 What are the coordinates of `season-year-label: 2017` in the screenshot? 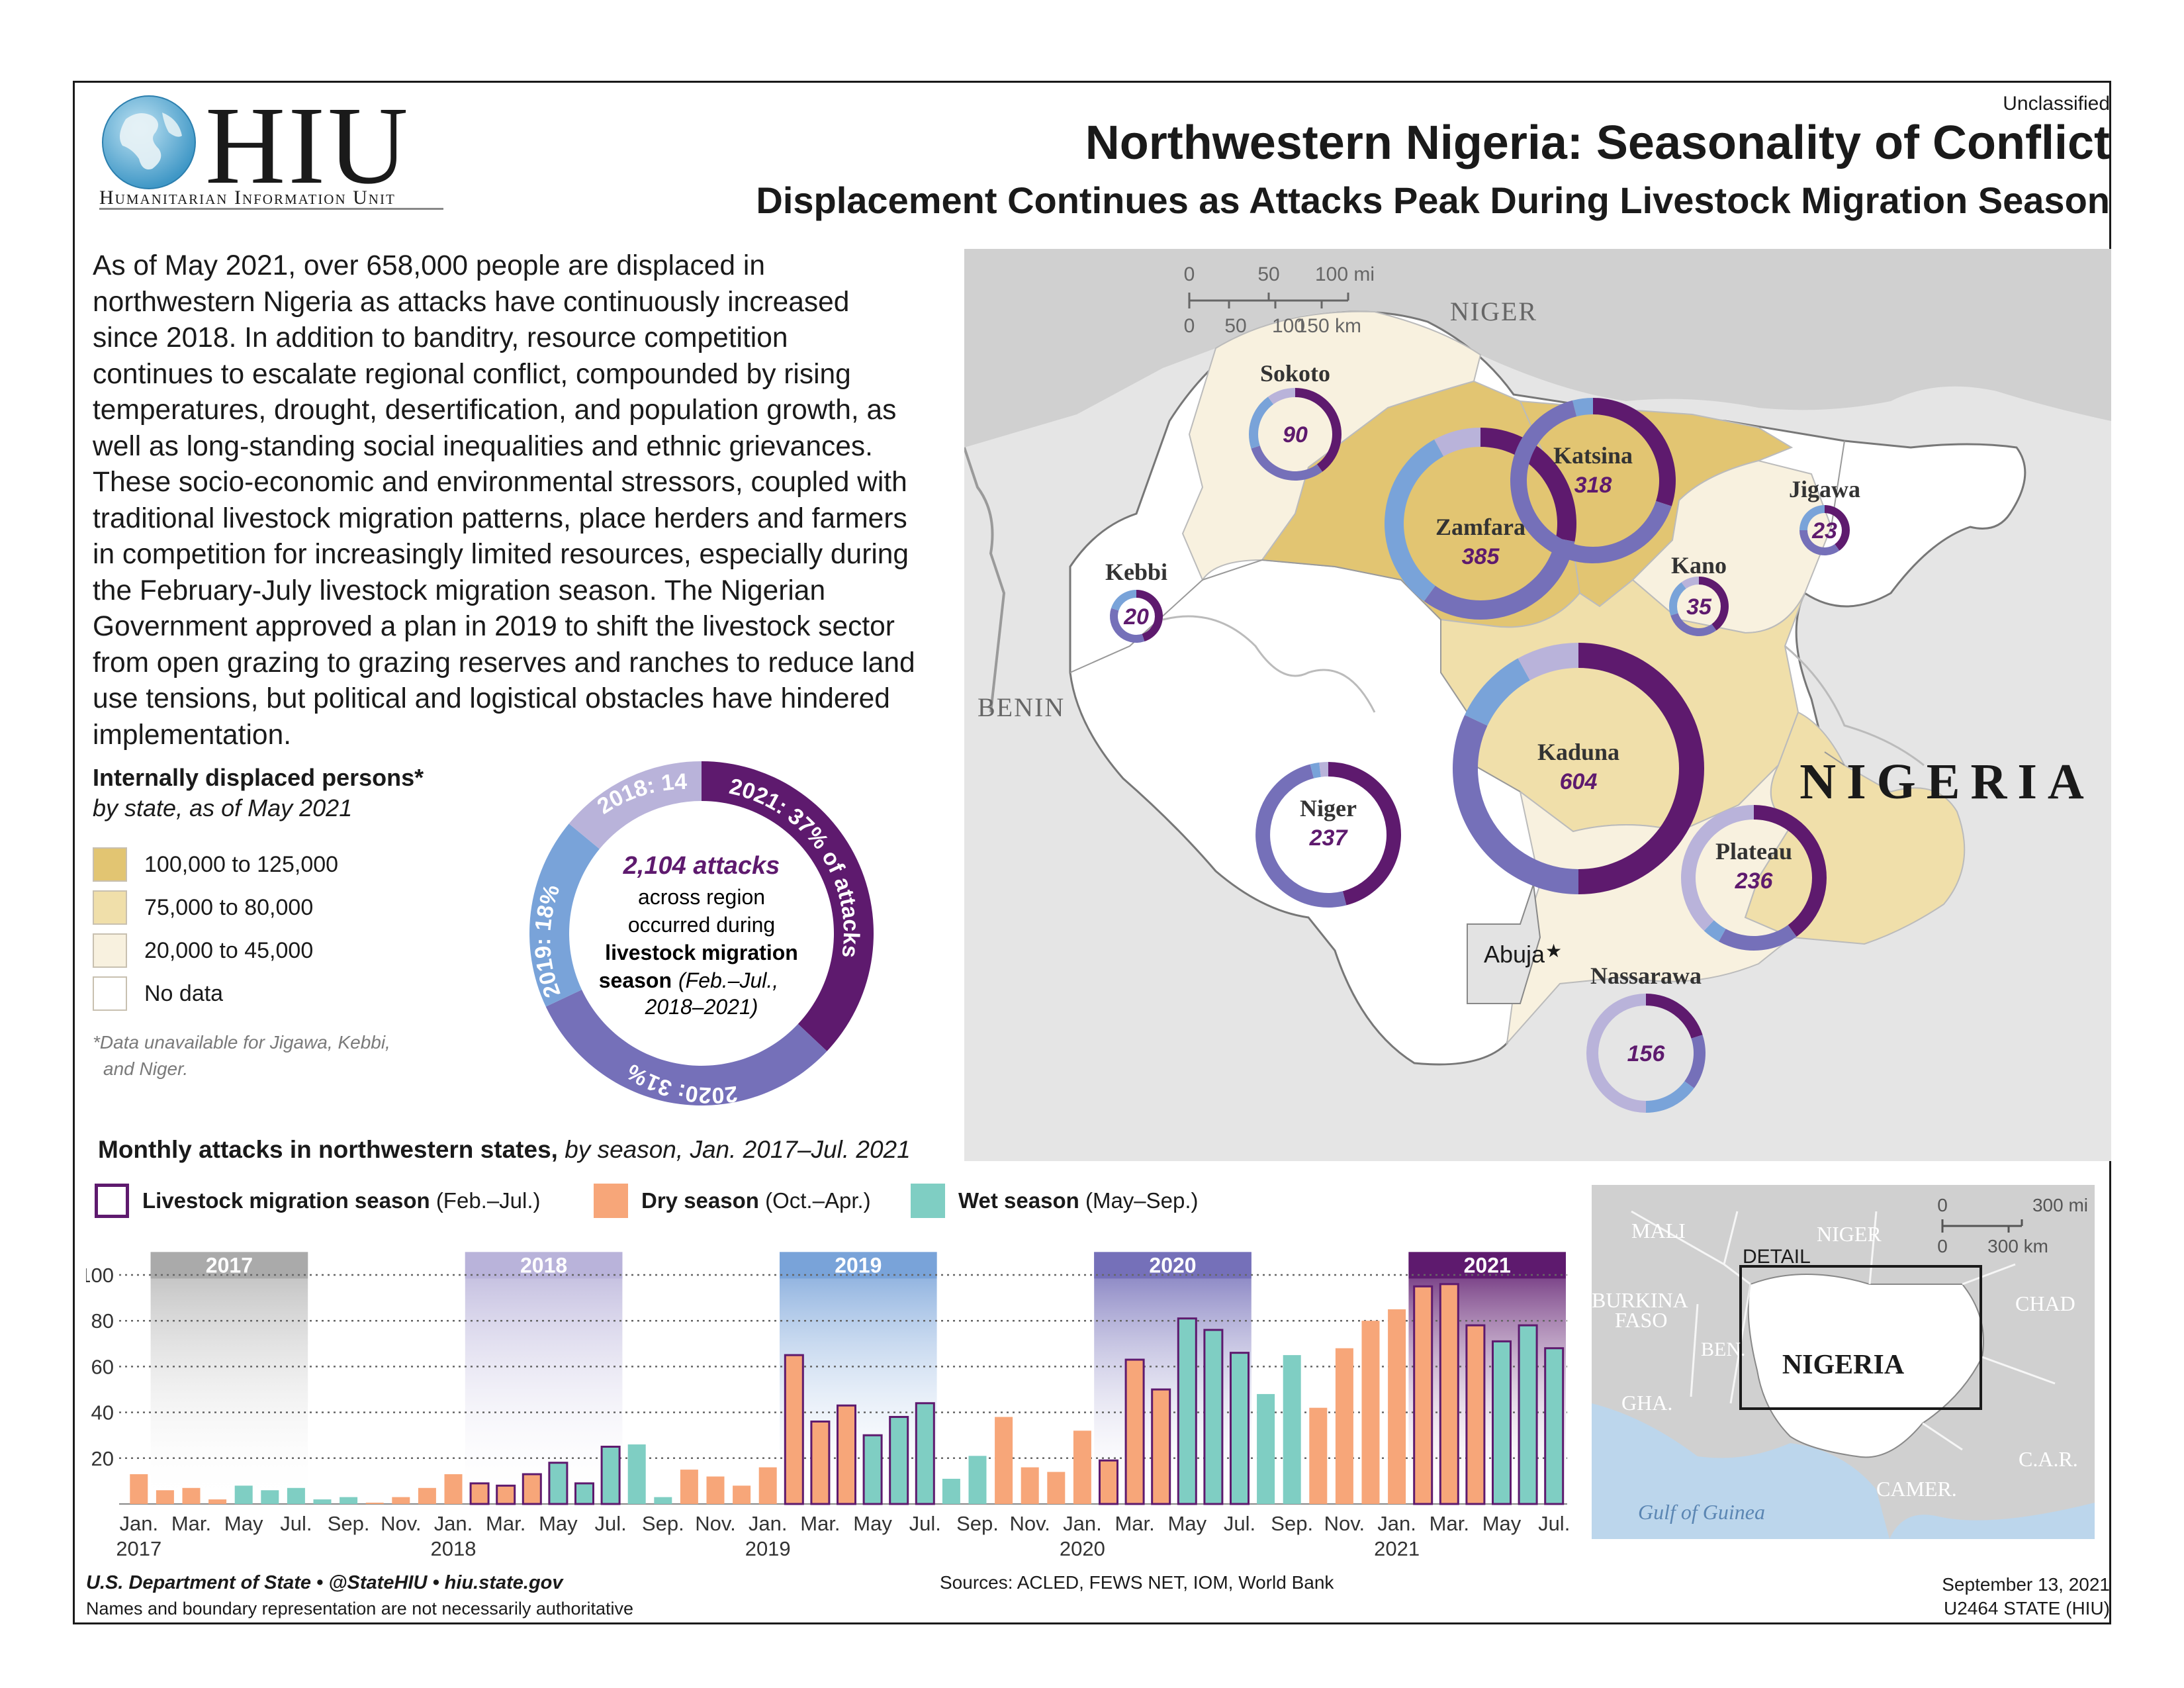 It's located at (229, 1265).